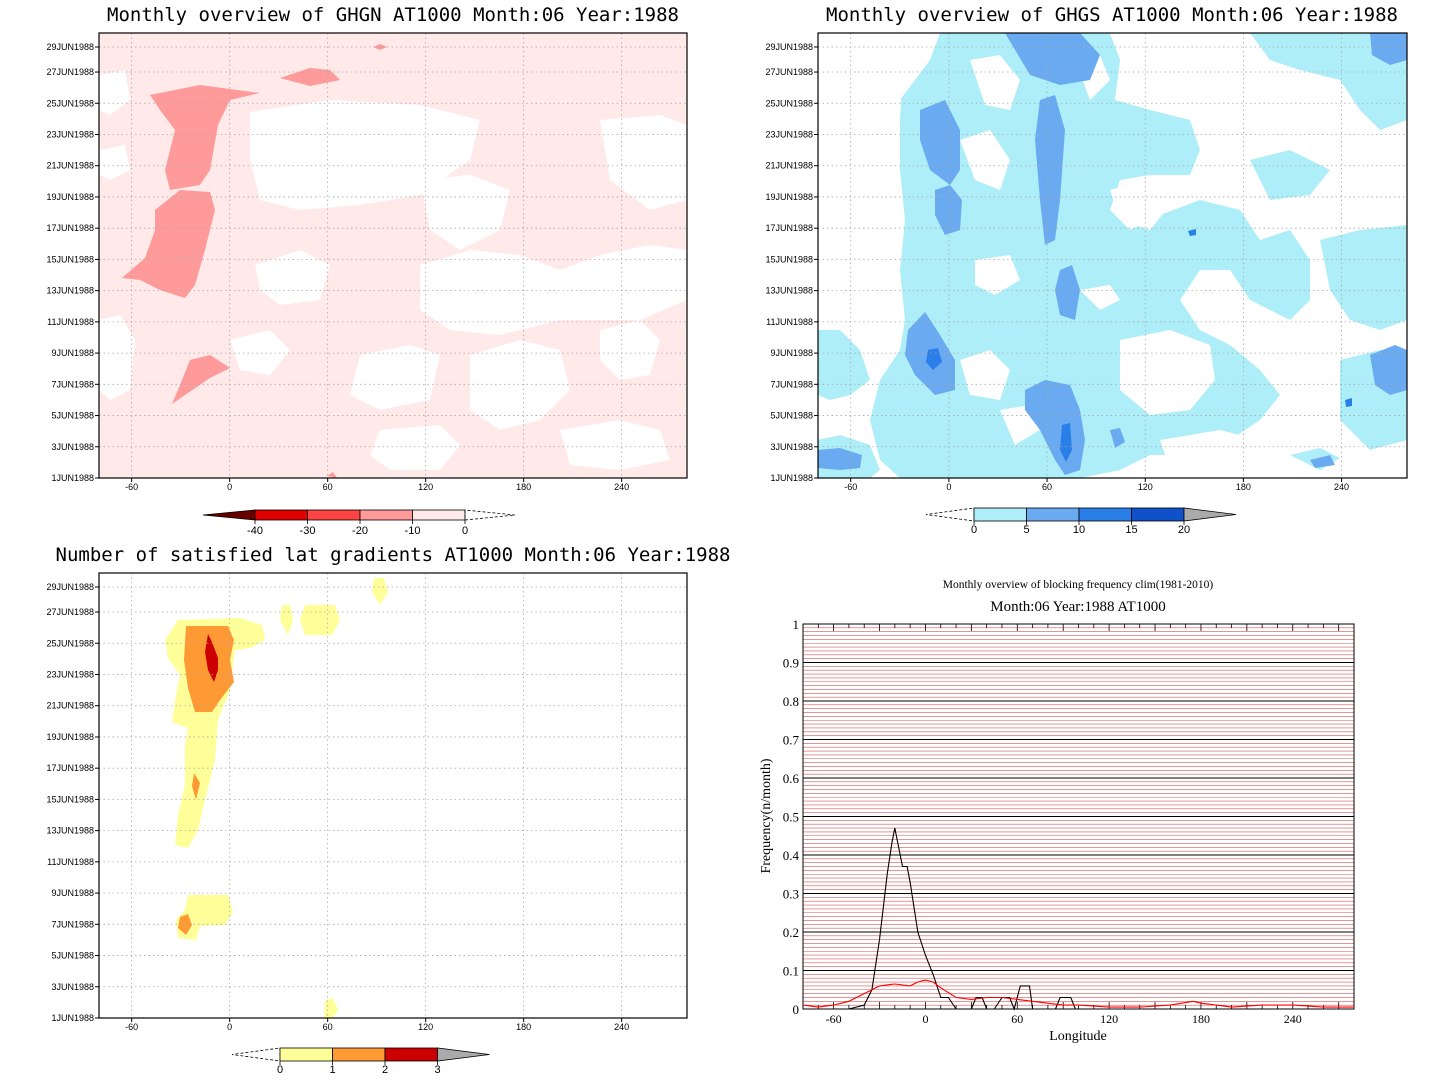  Describe the element at coordinates (621, 1027) in the screenshot. I see `lat-gradients-x-tick-label: 240` at that location.